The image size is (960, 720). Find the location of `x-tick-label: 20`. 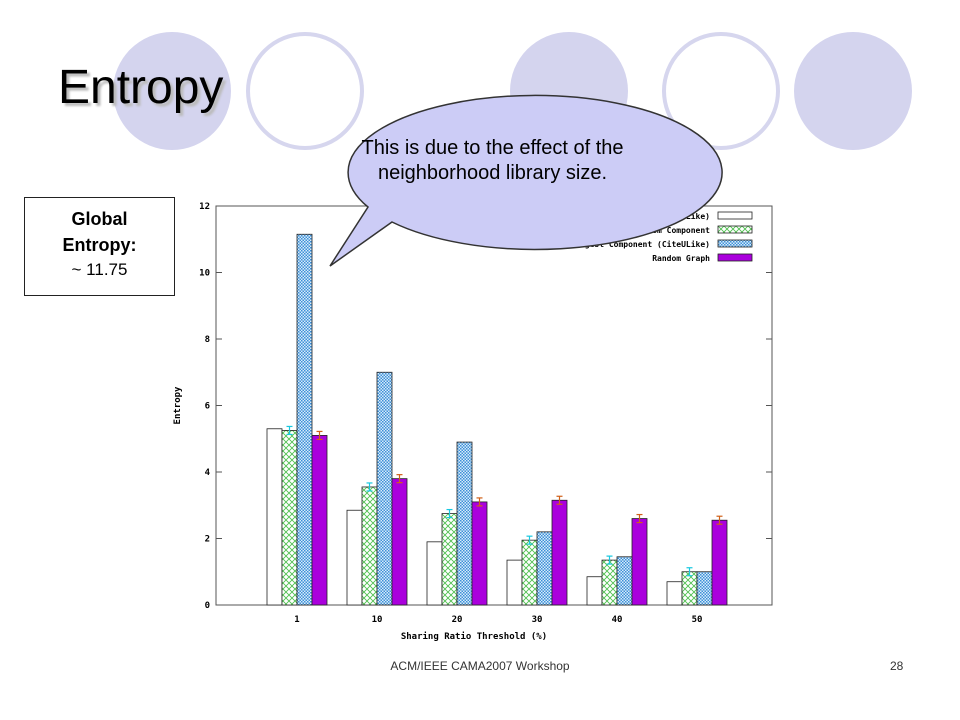

x-tick-label: 20 is located at coordinates (457, 620).